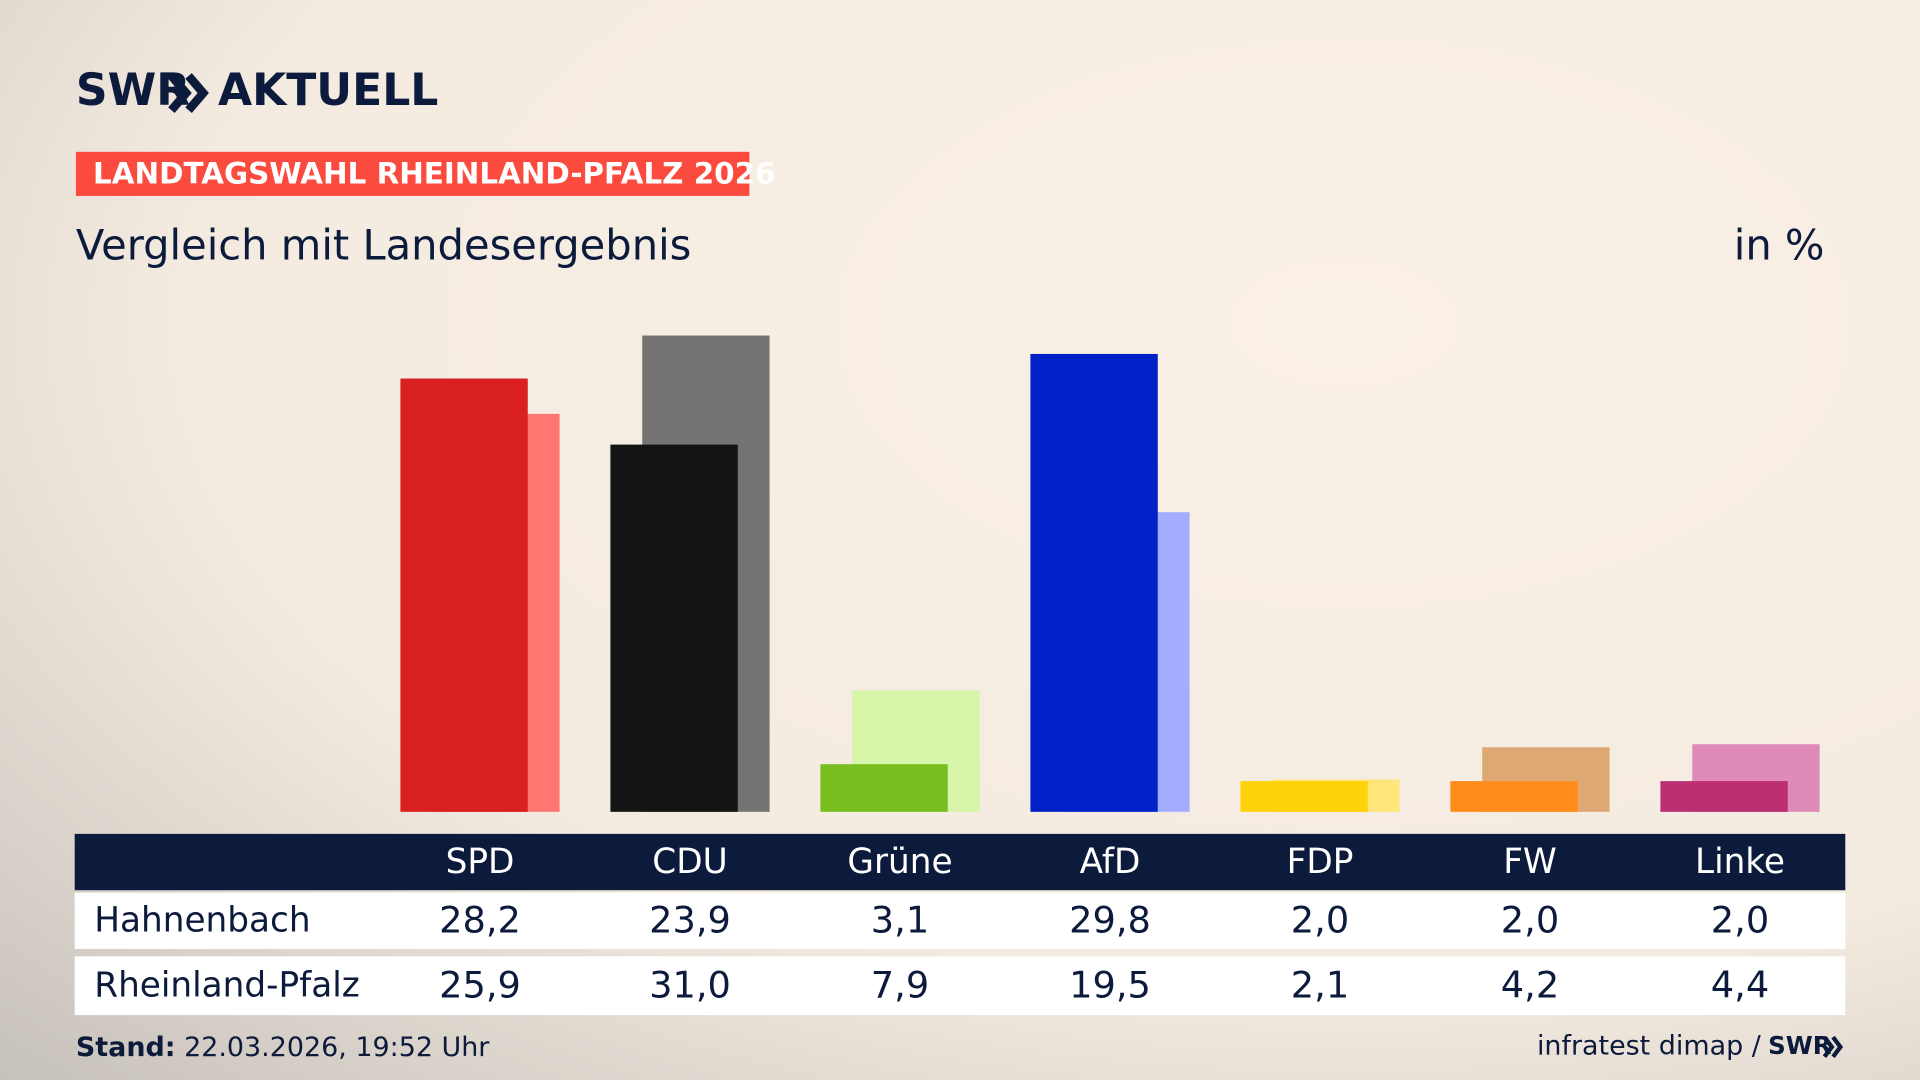 The width and height of the screenshot is (1920, 1080). I want to click on tag-box, so click(412, 173).